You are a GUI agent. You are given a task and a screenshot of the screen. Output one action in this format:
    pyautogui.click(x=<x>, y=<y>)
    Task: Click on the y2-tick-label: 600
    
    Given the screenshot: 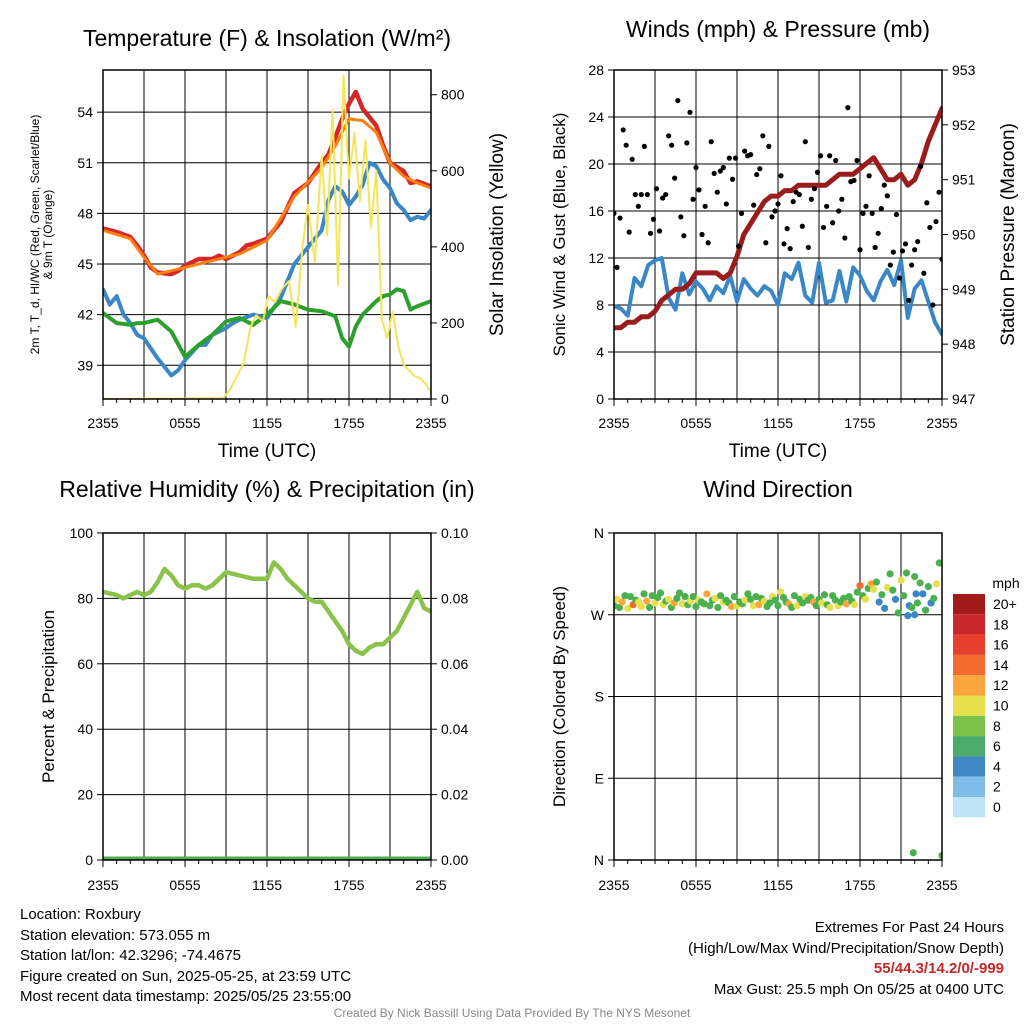 What is the action you would take?
    pyautogui.click(x=453, y=171)
    